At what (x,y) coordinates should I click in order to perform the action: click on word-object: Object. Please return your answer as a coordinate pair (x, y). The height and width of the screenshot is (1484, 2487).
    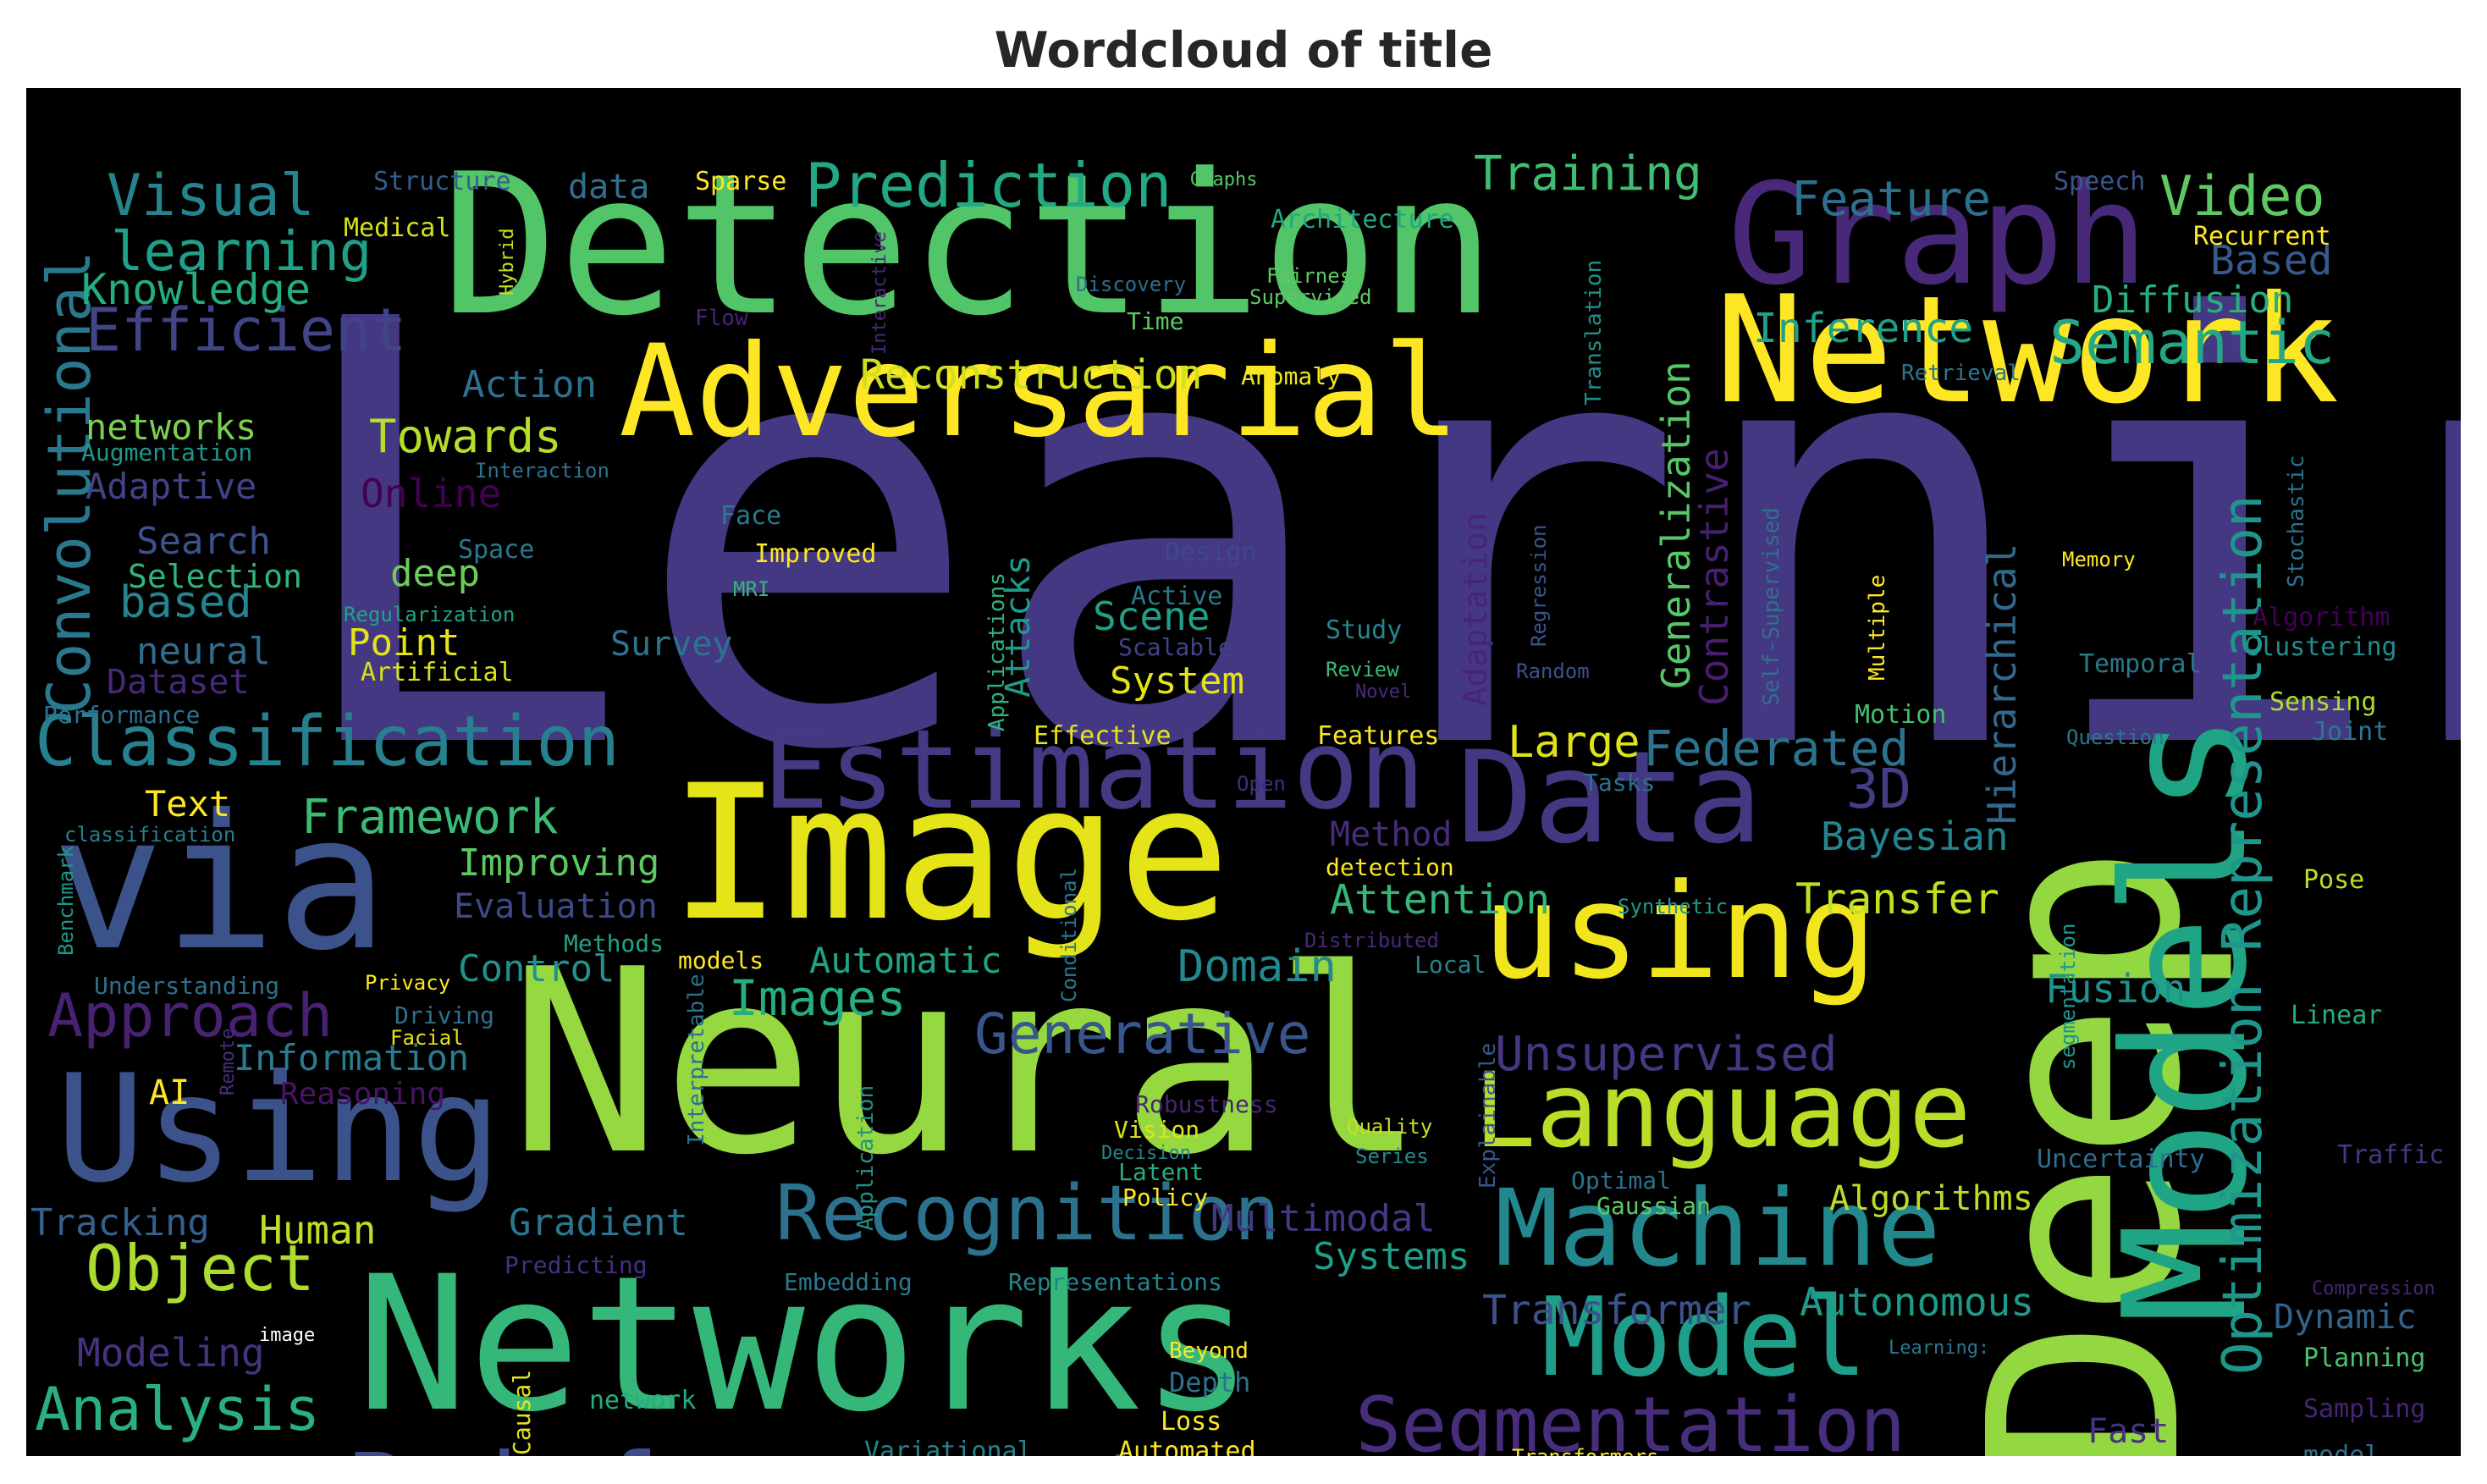
    Looking at the image, I should click on (200, 1268).